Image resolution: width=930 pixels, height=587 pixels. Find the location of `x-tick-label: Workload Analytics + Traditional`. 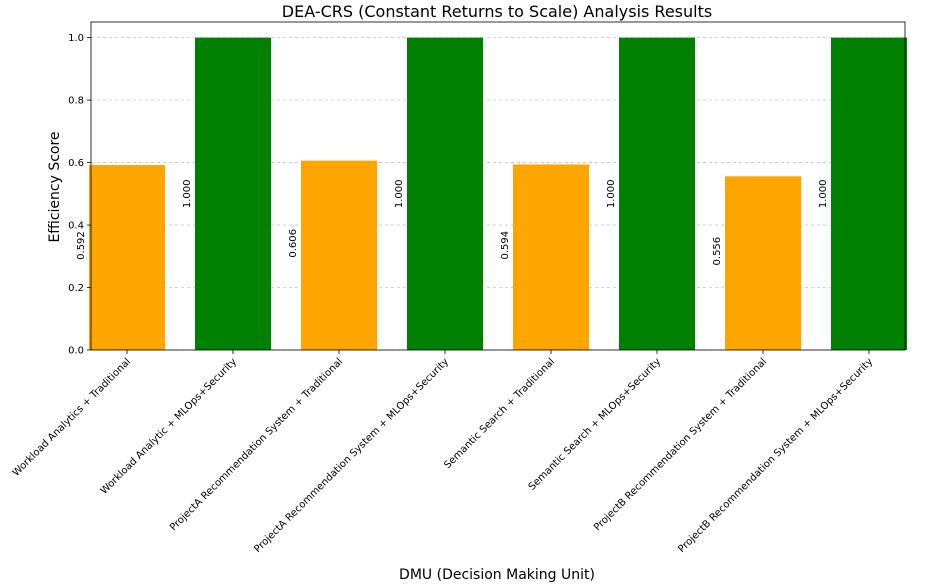

x-tick-label: Workload Analytics + Traditional is located at coordinates (72, 417).